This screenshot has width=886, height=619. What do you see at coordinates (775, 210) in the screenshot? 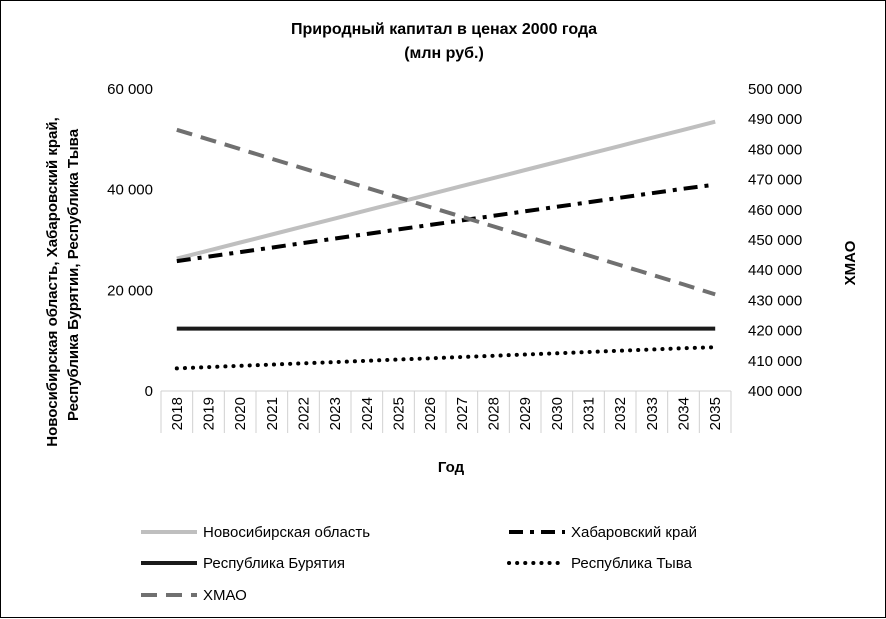
I see `y2-tick-label: 460 000` at bounding box center [775, 210].